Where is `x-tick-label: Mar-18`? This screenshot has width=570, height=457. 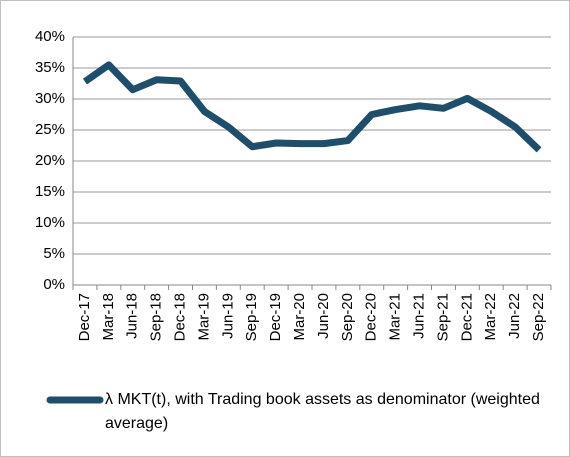
x-tick-label: Mar-18 is located at coordinates (108, 317).